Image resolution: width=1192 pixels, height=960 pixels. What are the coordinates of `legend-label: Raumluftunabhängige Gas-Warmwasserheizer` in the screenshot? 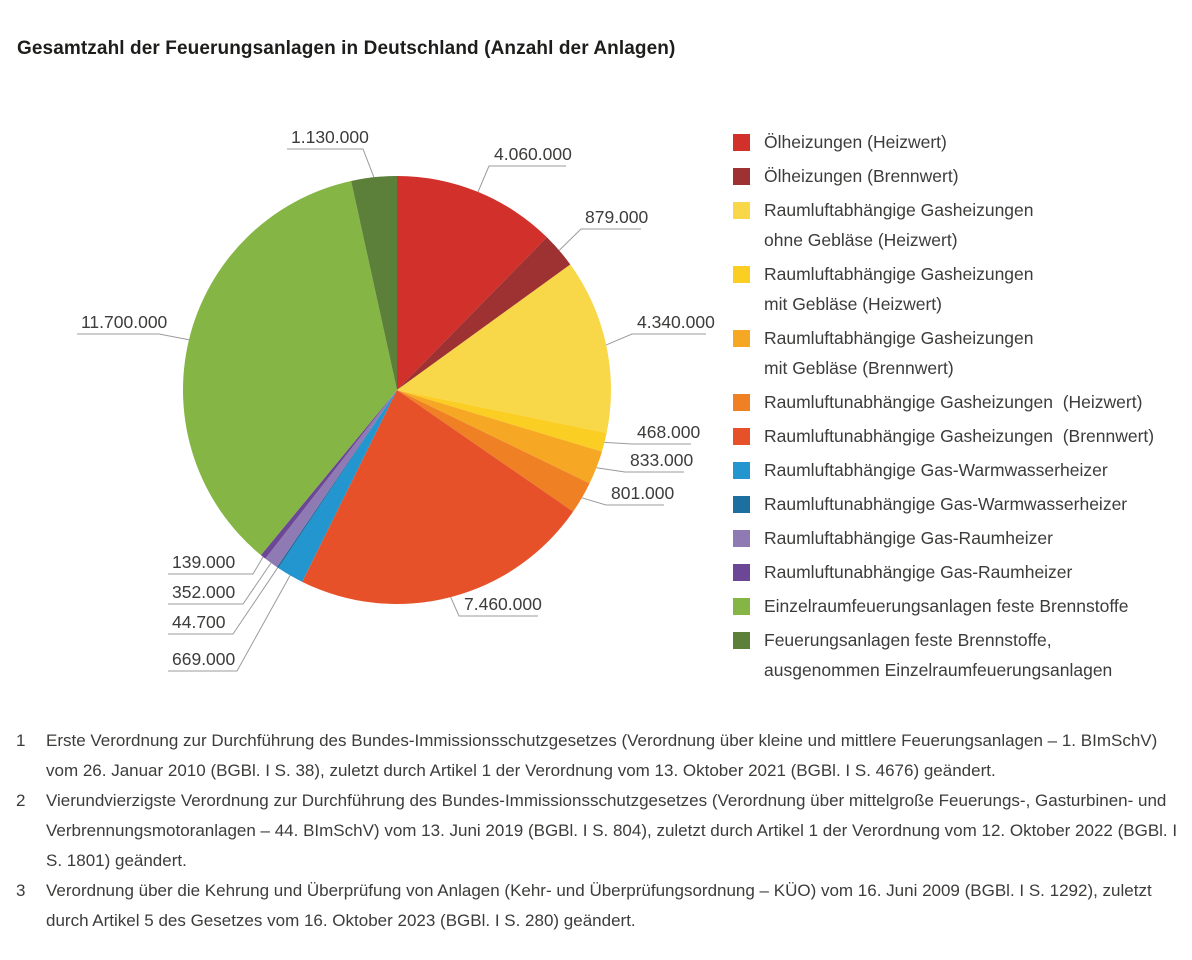 It's located at (945, 504).